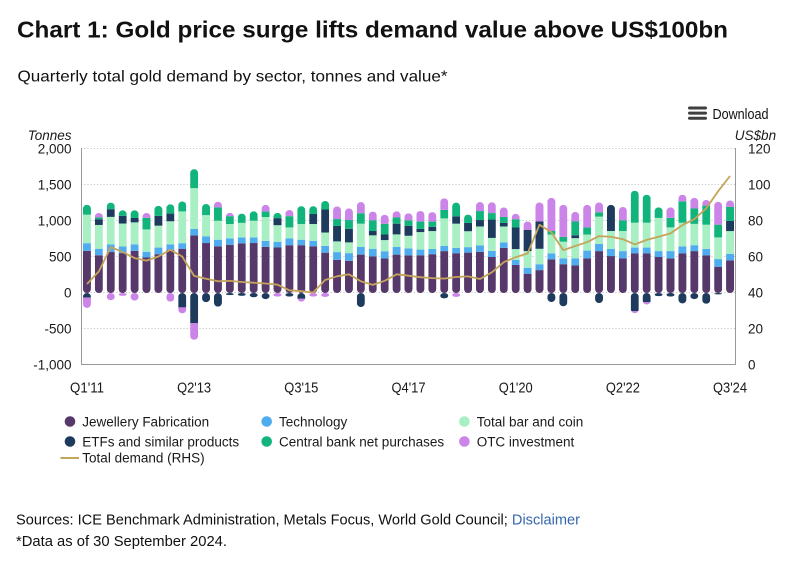  What do you see at coordinates (755, 293) in the screenshot?
I see `svg-text: 40` at bounding box center [755, 293].